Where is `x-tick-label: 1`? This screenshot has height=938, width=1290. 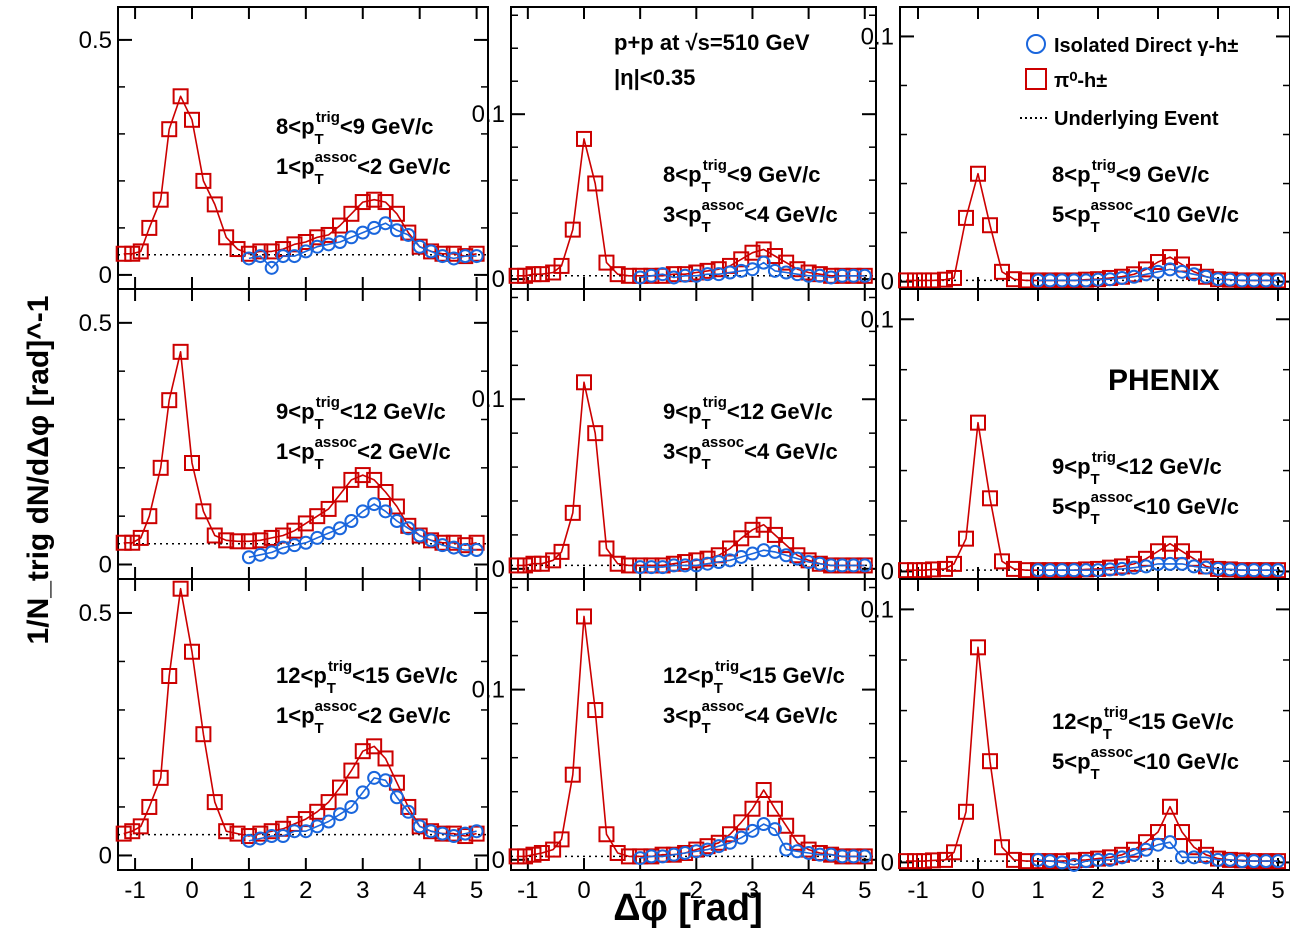 x-tick-label: 1 is located at coordinates (1037, 890).